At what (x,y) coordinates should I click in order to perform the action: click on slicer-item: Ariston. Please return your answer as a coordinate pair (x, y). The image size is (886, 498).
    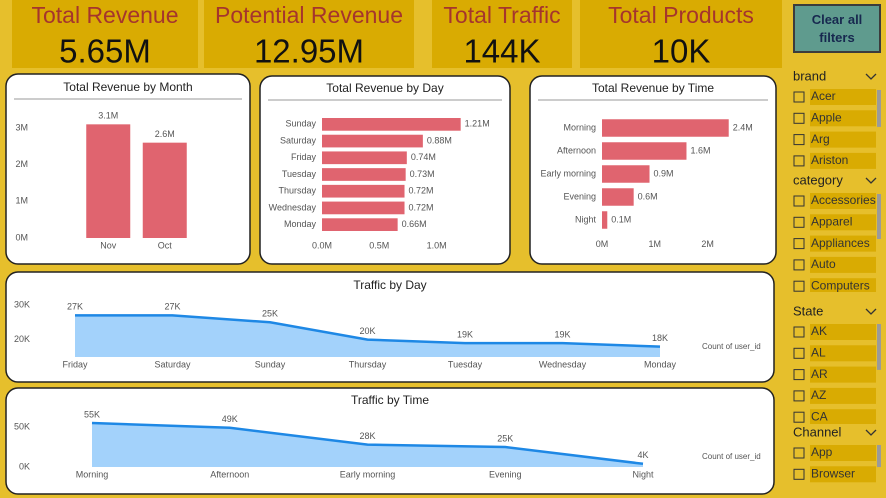
    Looking at the image, I should click on (829, 160).